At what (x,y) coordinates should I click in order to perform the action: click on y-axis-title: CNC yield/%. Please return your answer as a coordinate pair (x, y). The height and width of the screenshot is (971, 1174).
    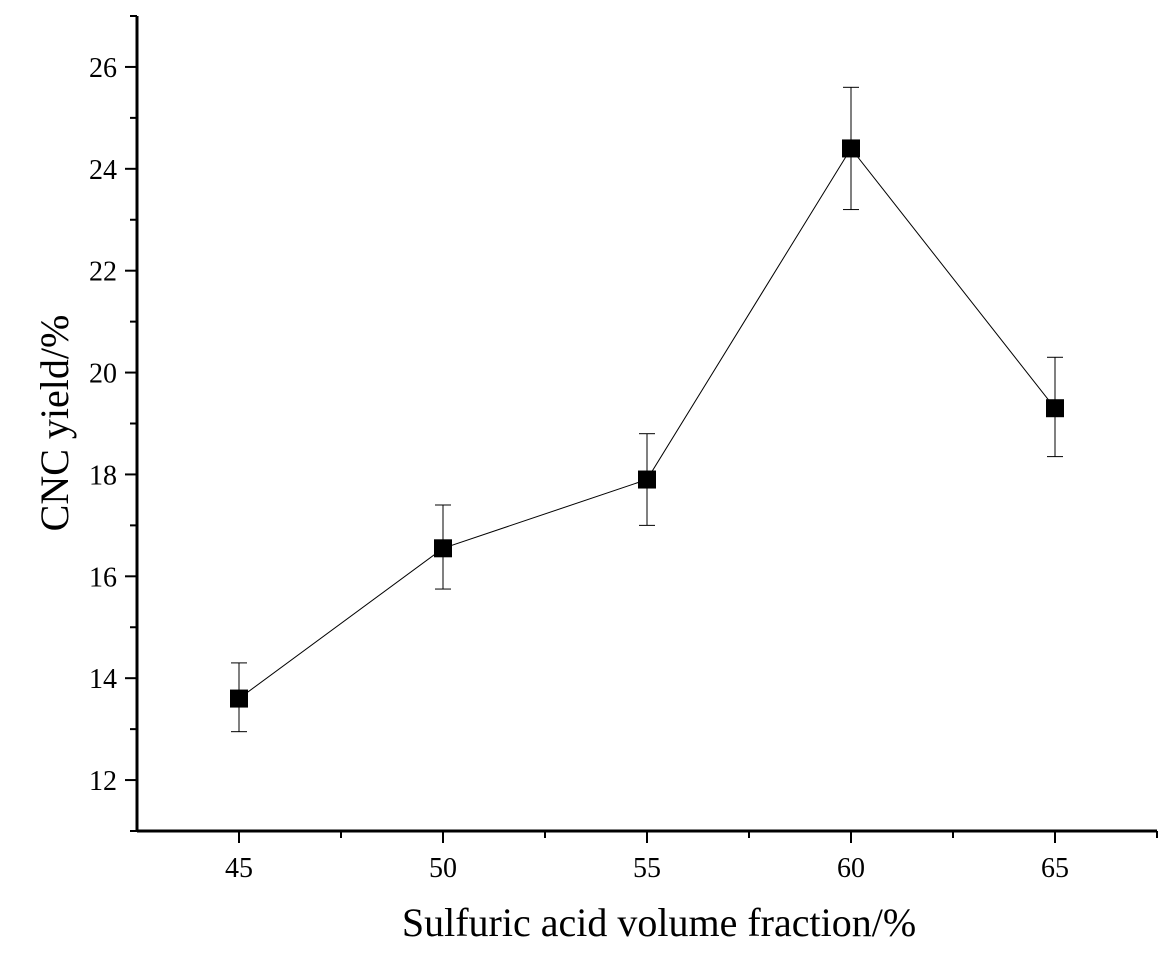
    Looking at the image, I should click on (54, 423).